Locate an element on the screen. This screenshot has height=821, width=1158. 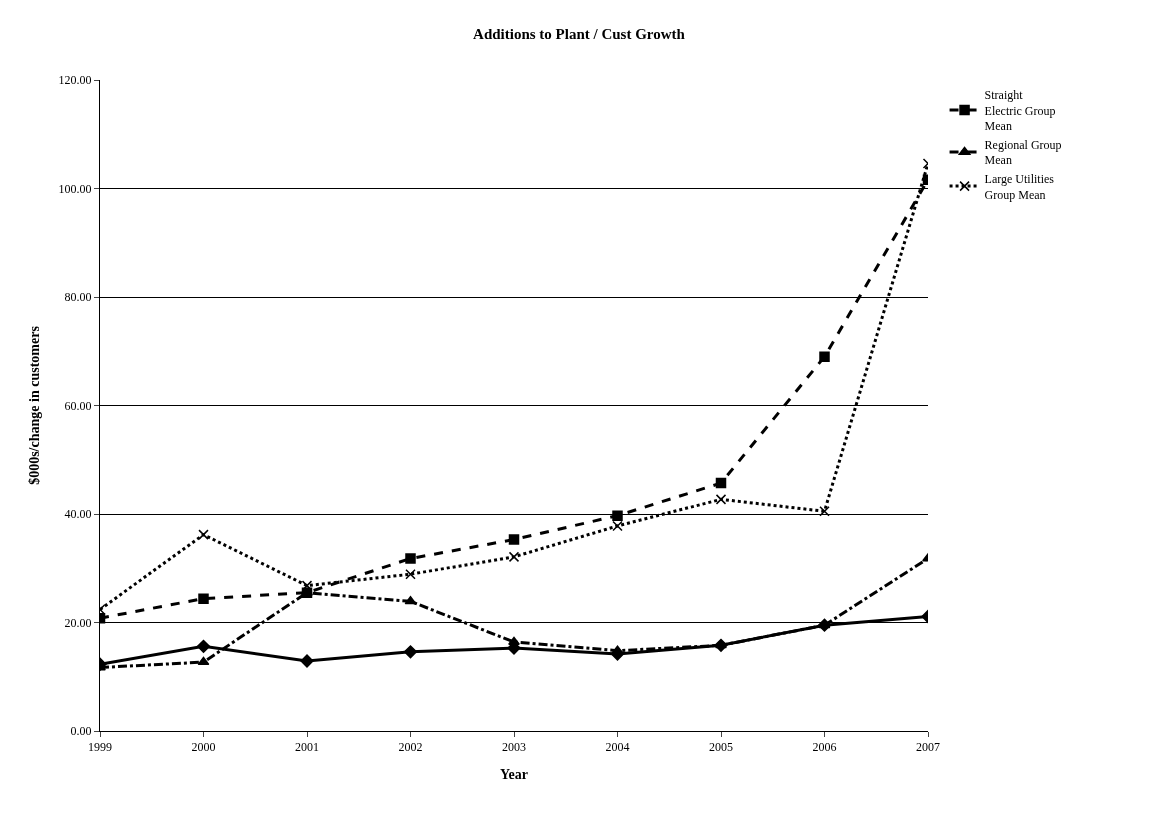
y-axis-title: $000s/change in customers is located at coordinates (35, 405).